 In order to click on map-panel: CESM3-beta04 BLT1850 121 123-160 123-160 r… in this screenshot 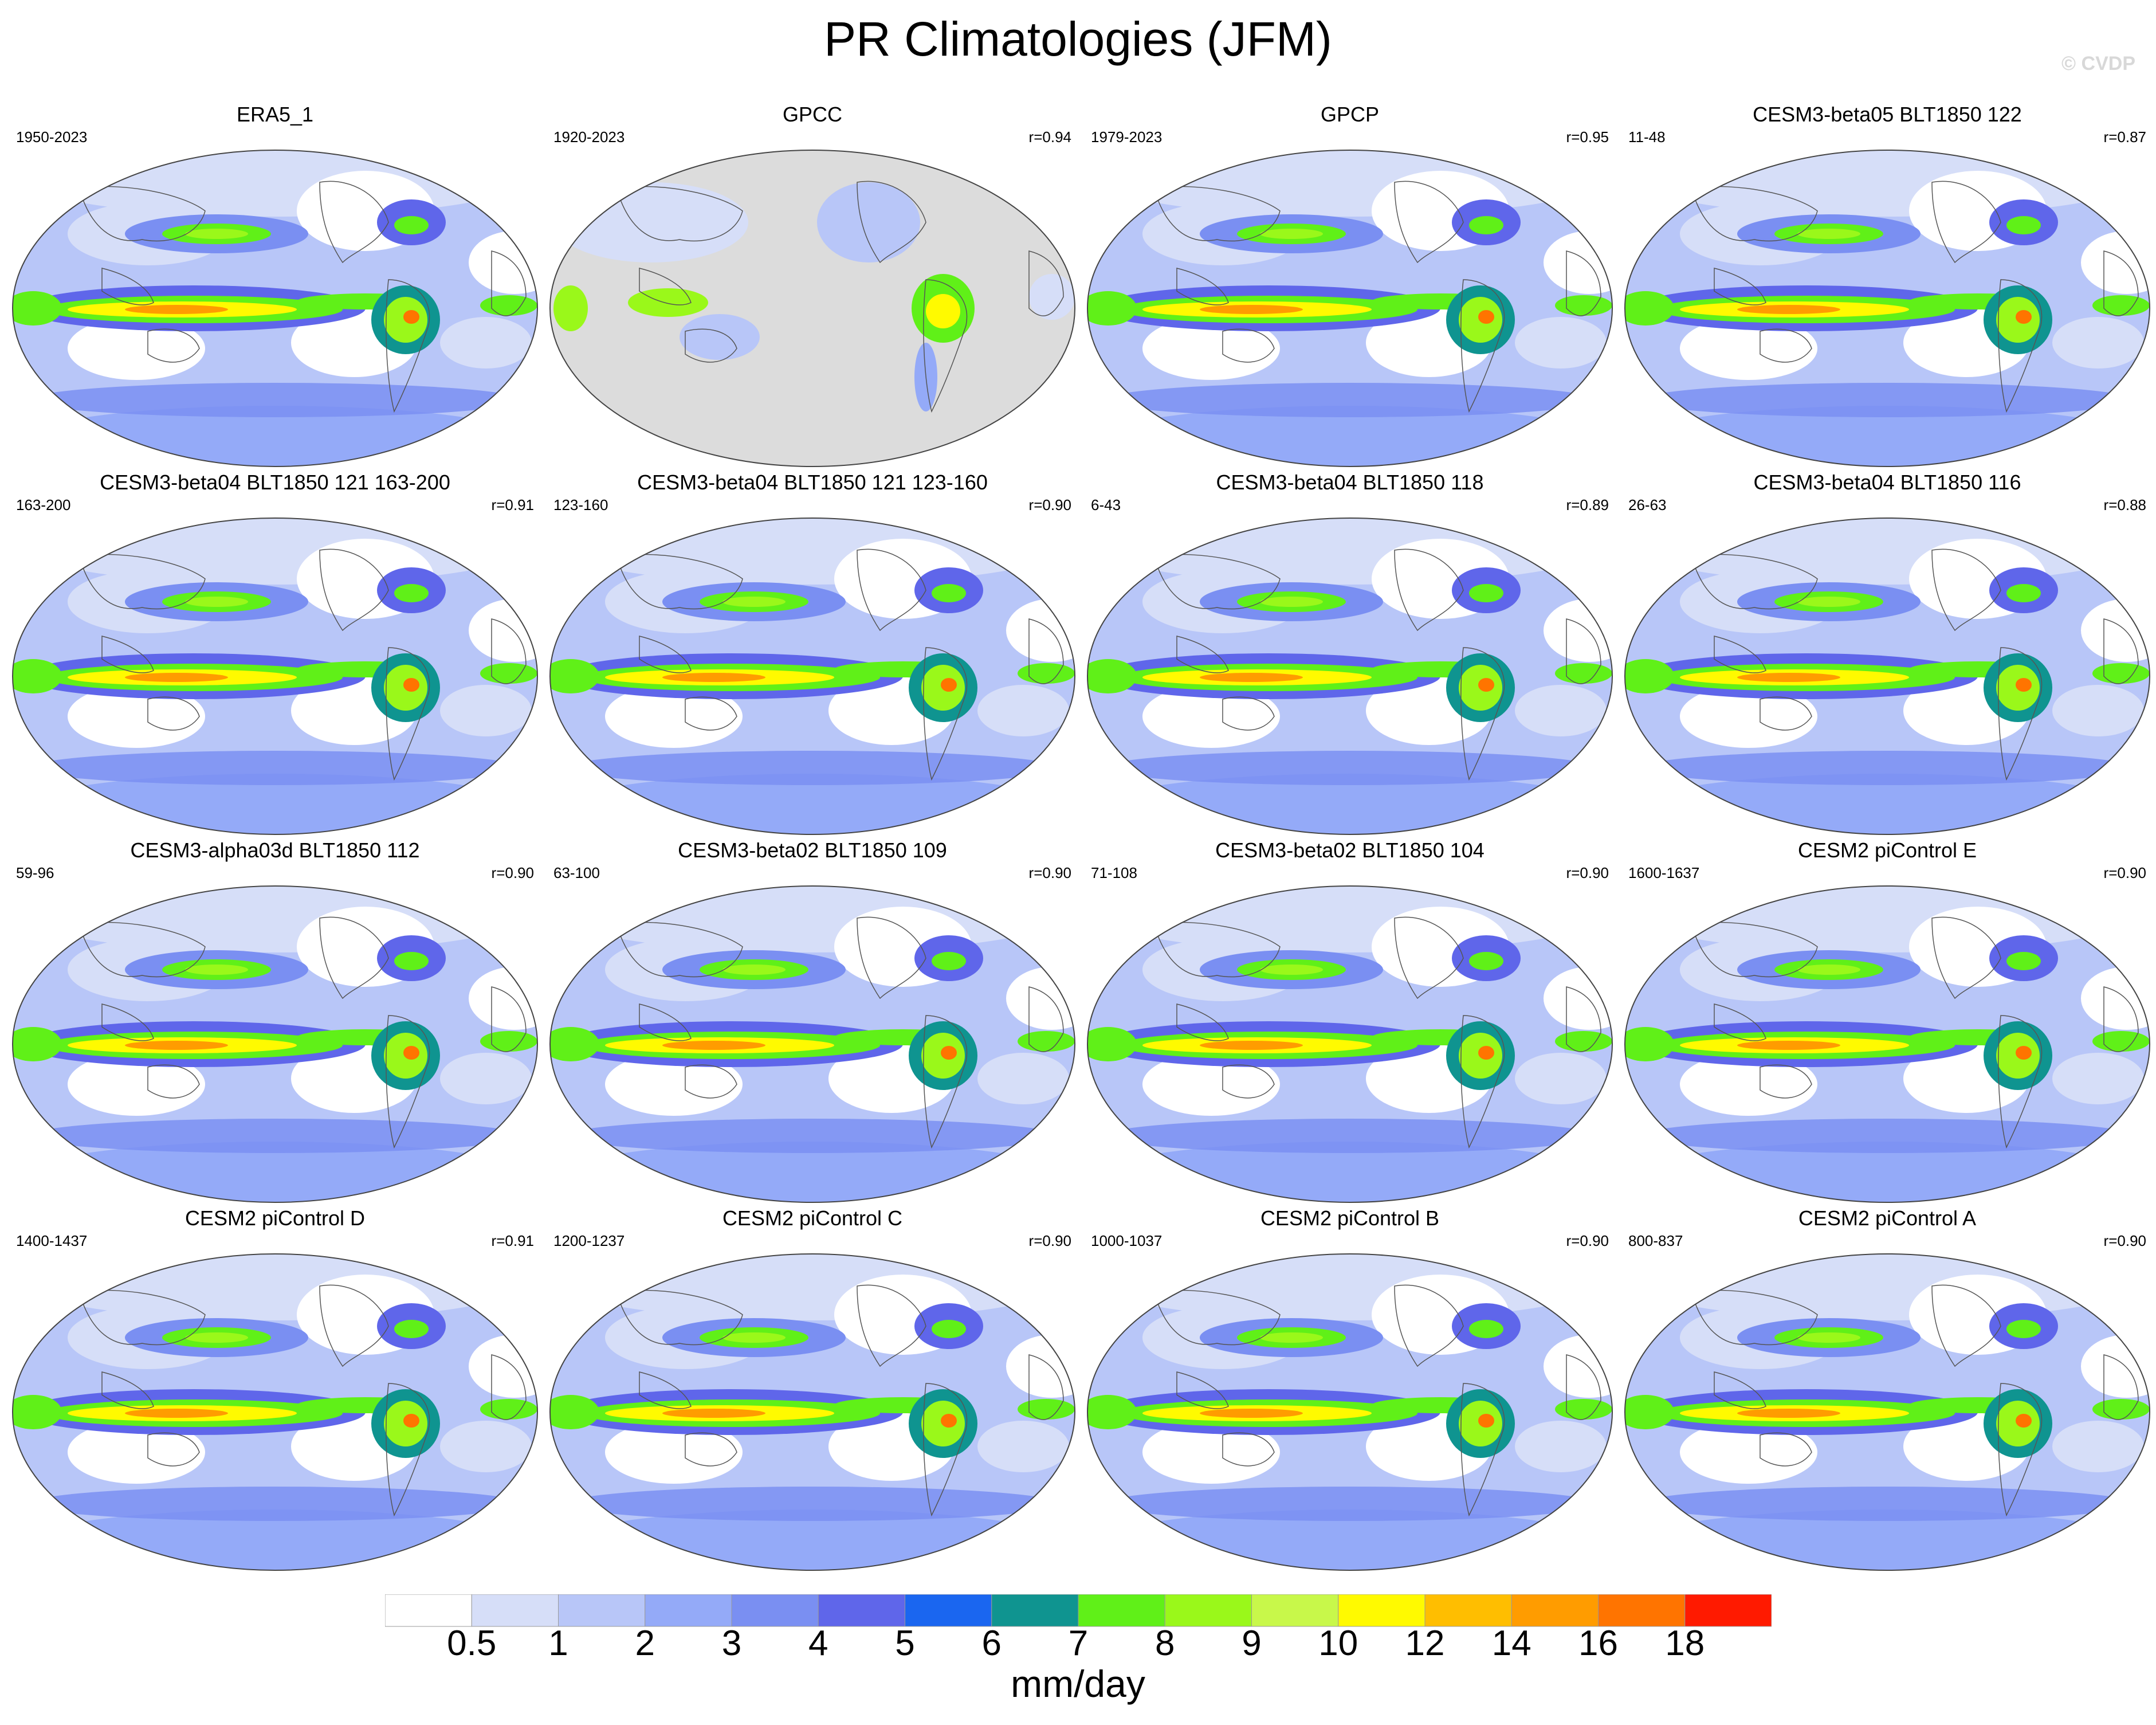, I will do `click(812, 654)`.